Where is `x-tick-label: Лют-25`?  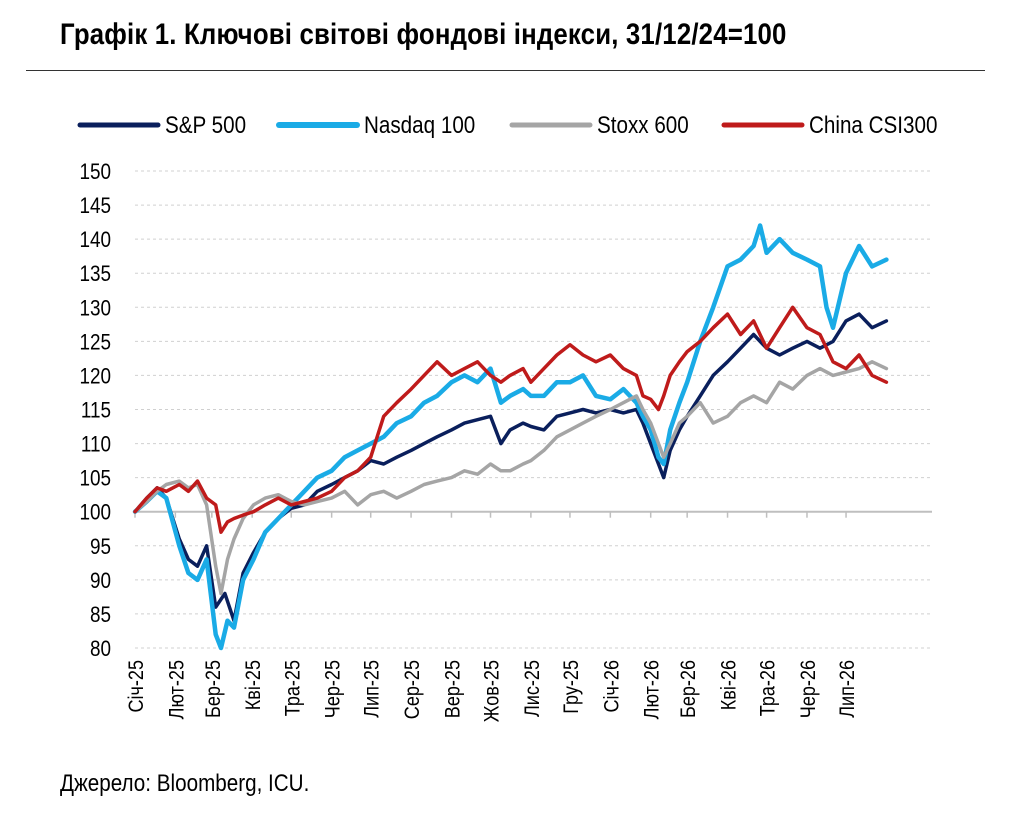 x-tick-label: Лют-25 is located at coordinates (177, 689).